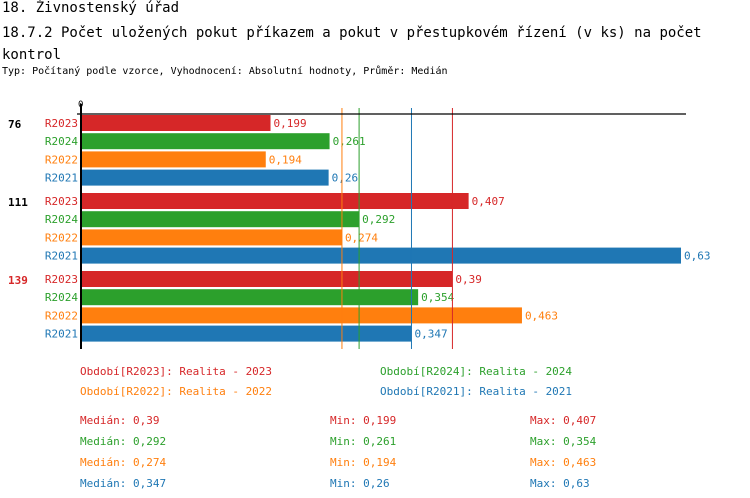 This screenshot has width=750, height=498. What do you see at coordinates (15, 124) in the screenshot?
I see `category-label: 76` at bounding box center [15, 124].